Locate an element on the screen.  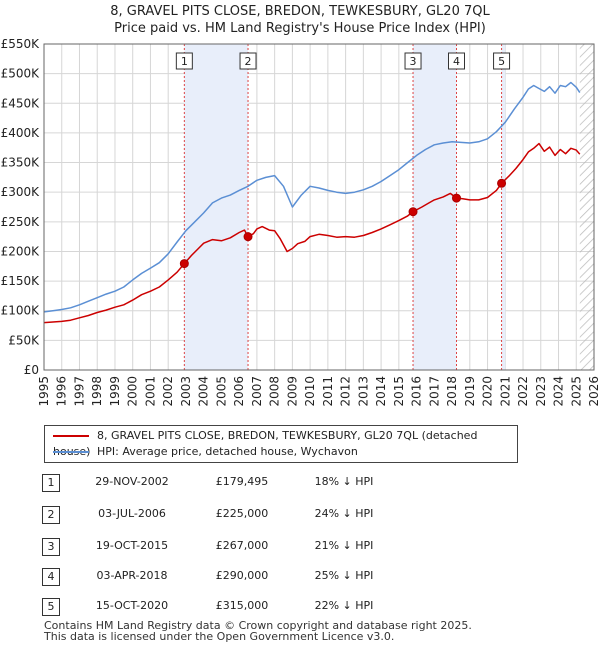
transaction-price: £225,000 is located at coordinates (242, 513).